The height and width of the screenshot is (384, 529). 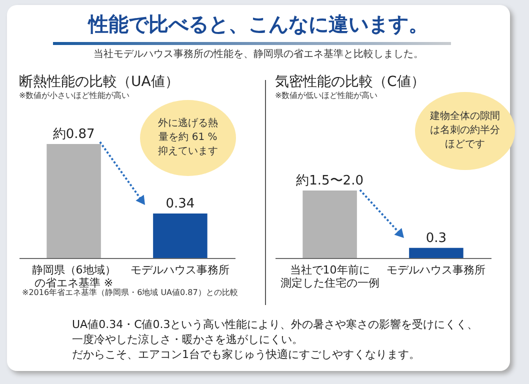 What do you see at coordinates (275, 324) in the screenshot?
I see `text: UA値0.34・C値0.3という高い性能により、外の暑さや寒さの影響を受けにくく、` at bounding box center [275, 324].